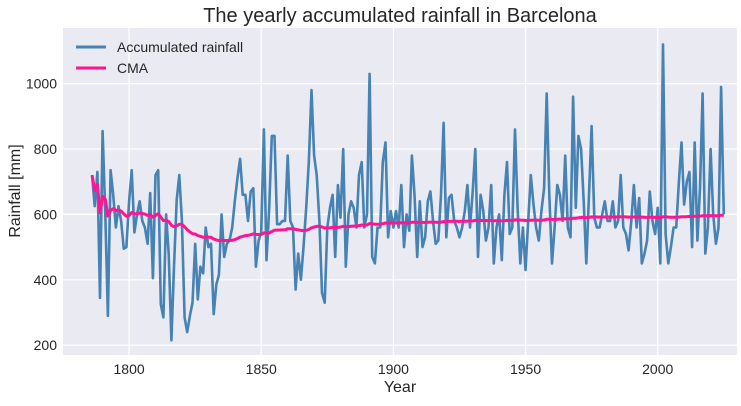 The height and width of the screenshot is (406, 741). I want to click on y-tick-label: 400, so click(46, 280).